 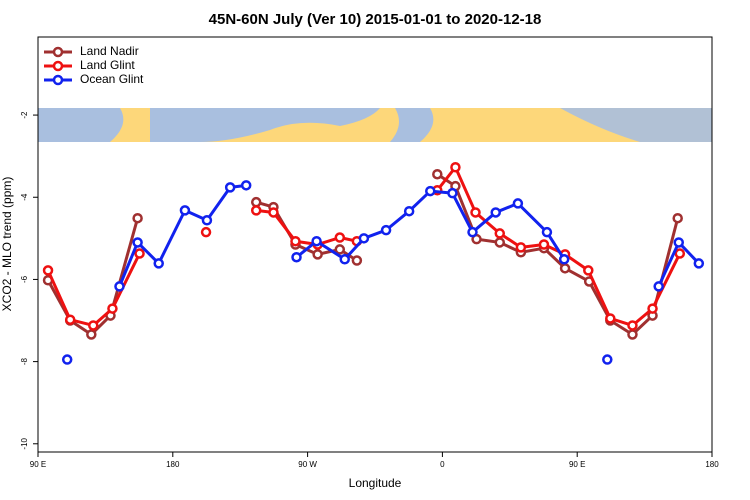 I want to click on map-band, so click(x=375, y=125).